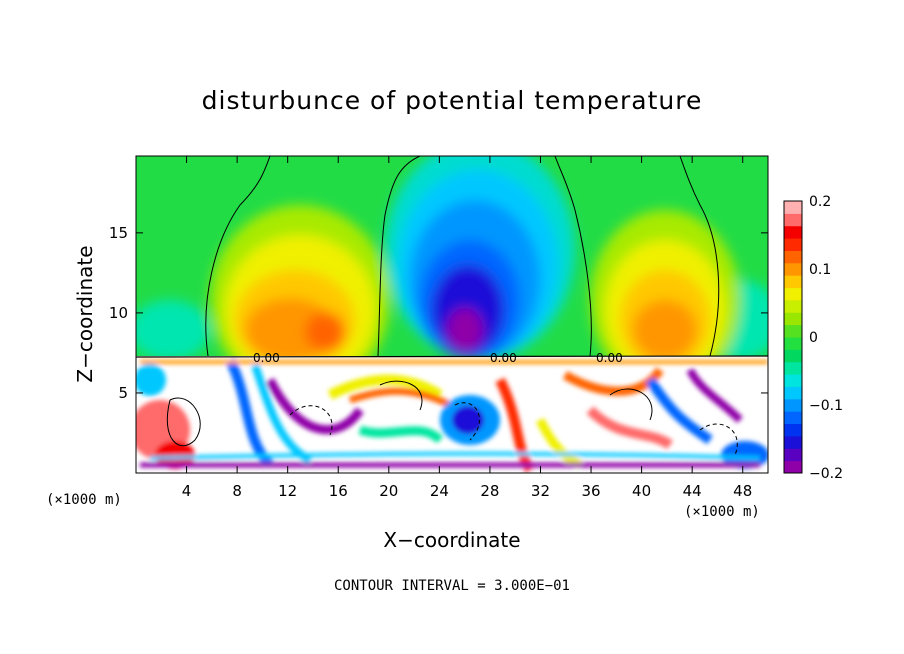 This screenshot has width=904, height=654. What do you see at coordinates (489, 491) in the screenshot?
I see `x-tick-label: 28` at bounding box center [489, 491].